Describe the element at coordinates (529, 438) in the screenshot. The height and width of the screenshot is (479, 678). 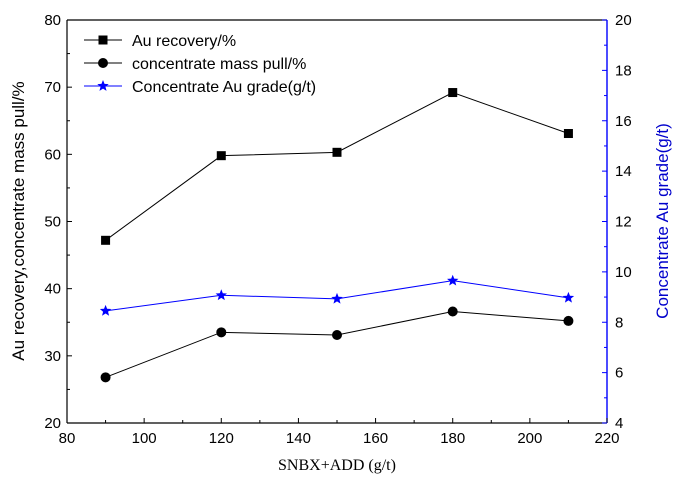
I see `x-tick-label: 200` at that location.